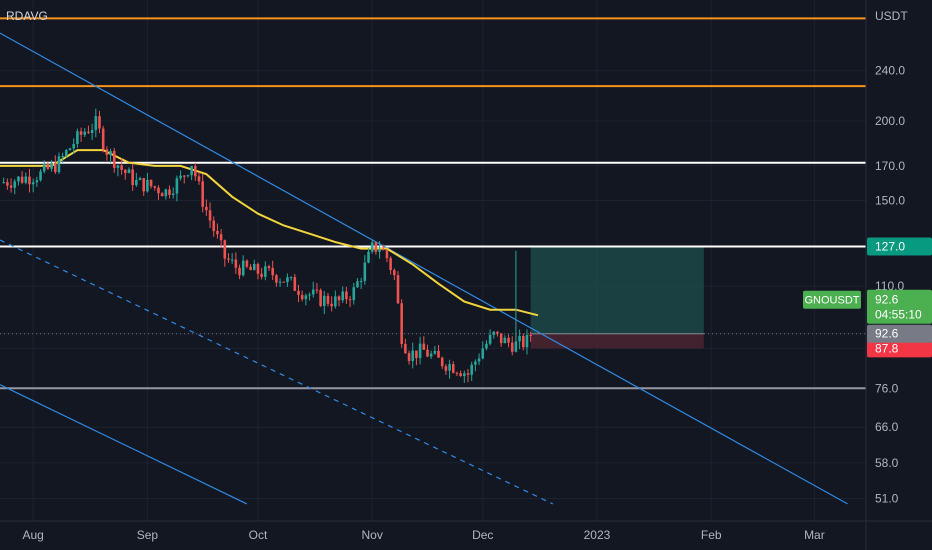 This screenshot has height=550, width=932. Describe the element at coordinates (617, 290) in the screenshot. I see `target-zone` at that location.